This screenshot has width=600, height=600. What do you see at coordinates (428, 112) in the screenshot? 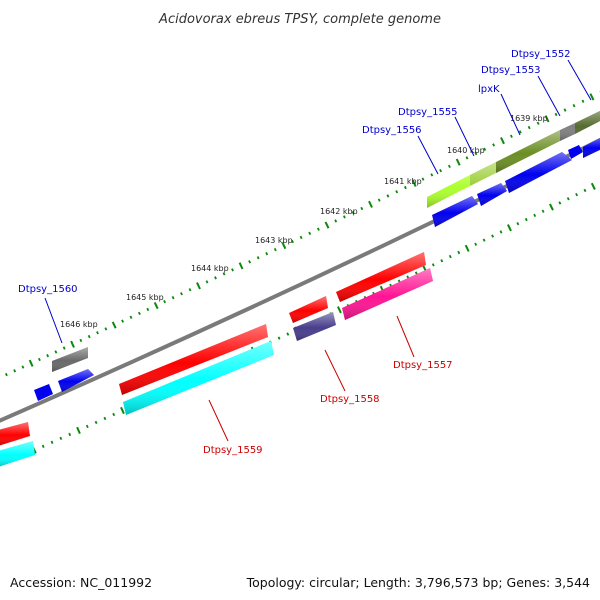
I see `gene-label-Dtpsy_1555: Dtpsy_1555` at bounding box center [428, 112].